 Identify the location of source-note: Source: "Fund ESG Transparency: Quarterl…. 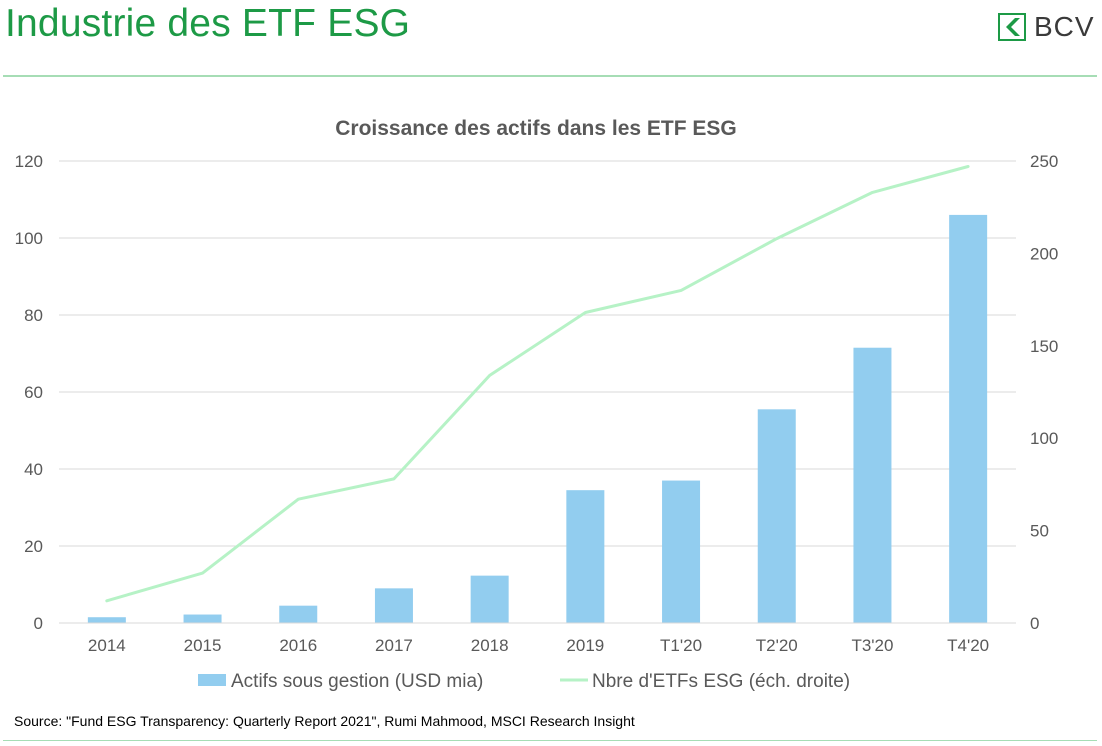
(324, 721).